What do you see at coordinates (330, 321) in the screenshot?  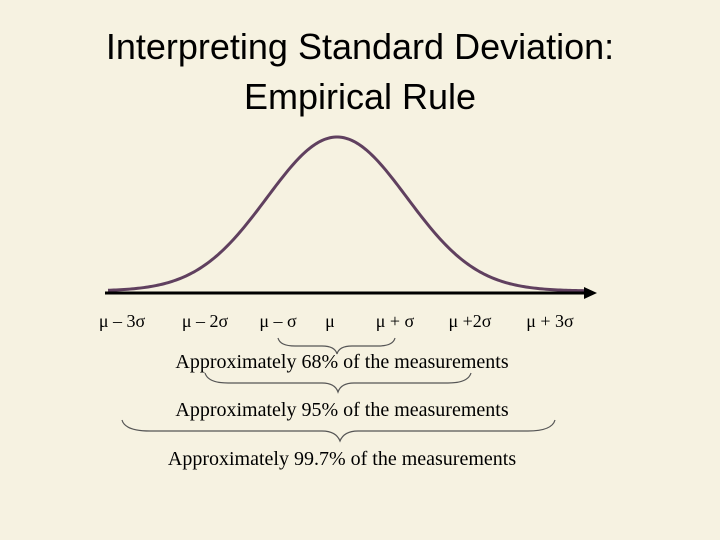 I see `tick-label-mean: μ` at bounding box center [330, 321].